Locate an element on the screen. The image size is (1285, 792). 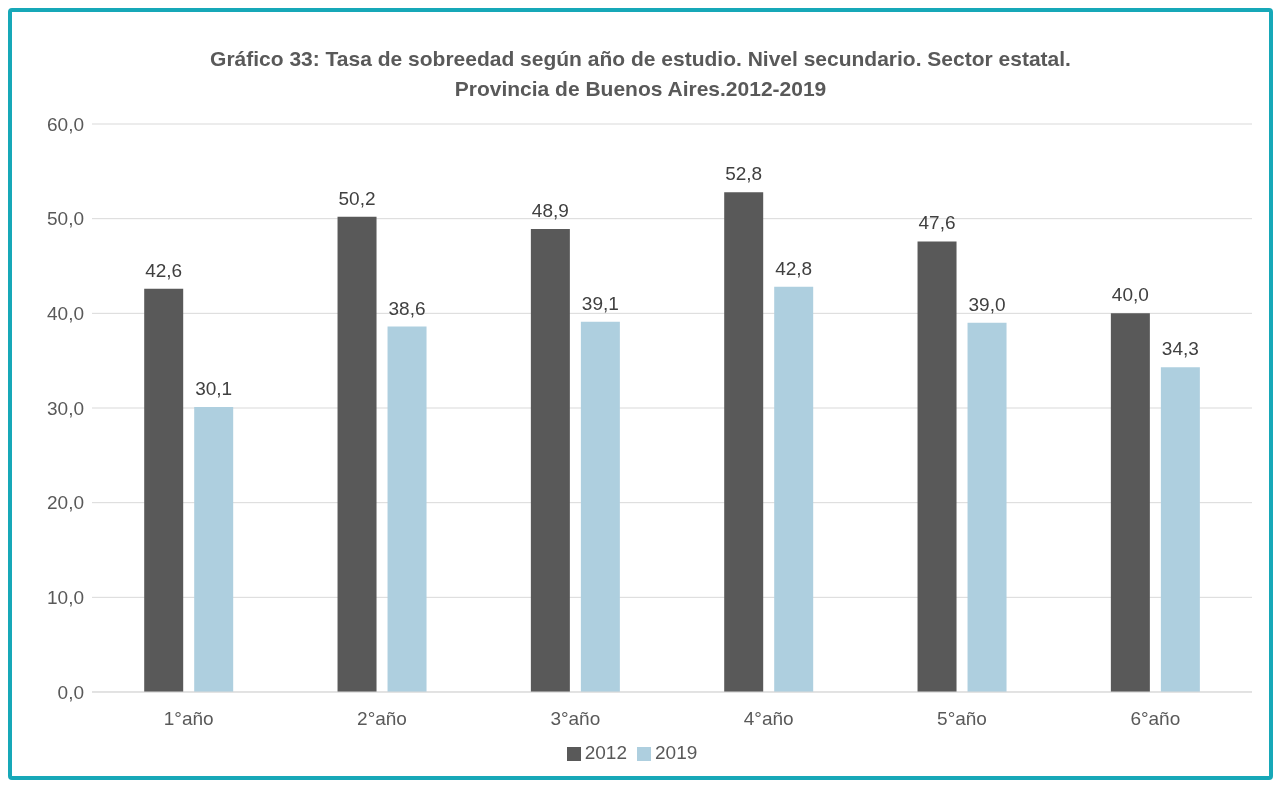
x-tick-label: 3°año is located at coordinates (575, 719).